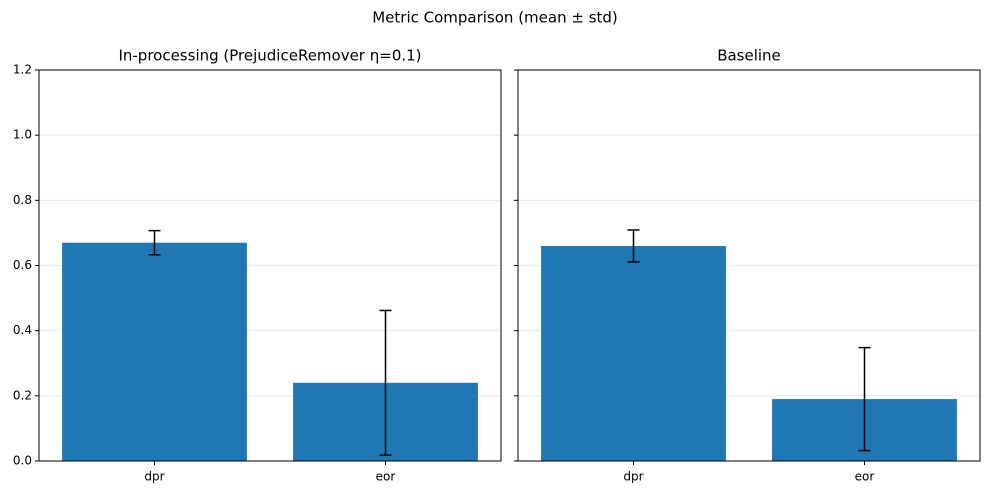 This screenshot has height=499, width=990. Describe the element at coordinates (22, 70) in the screenshot. I see `y-tick-label: 1.2` at that location.